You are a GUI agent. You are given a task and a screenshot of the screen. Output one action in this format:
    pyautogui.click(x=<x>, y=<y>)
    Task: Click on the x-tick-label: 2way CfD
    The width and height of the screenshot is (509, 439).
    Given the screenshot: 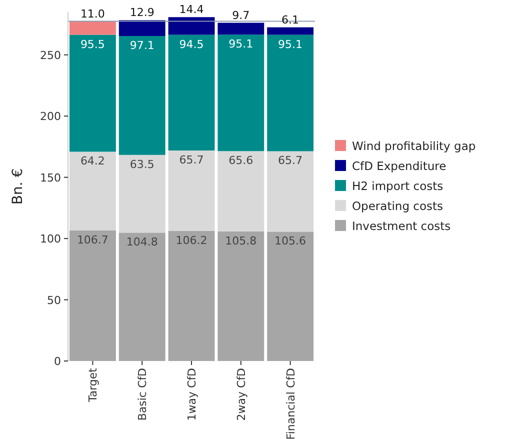 What is the action you would take?
    pyautogui.click(x=241, y=394)
    